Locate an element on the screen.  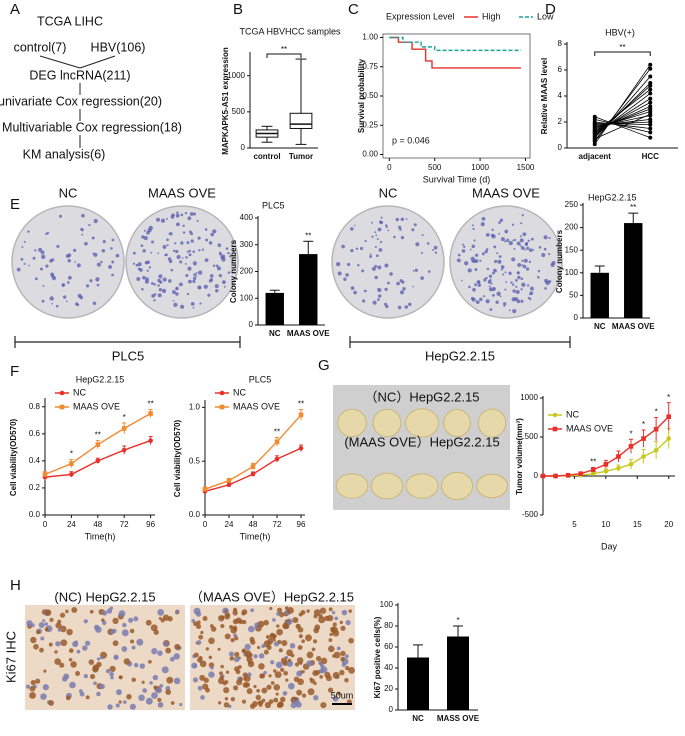
flow-connectors is located at coordinates (77, 101).